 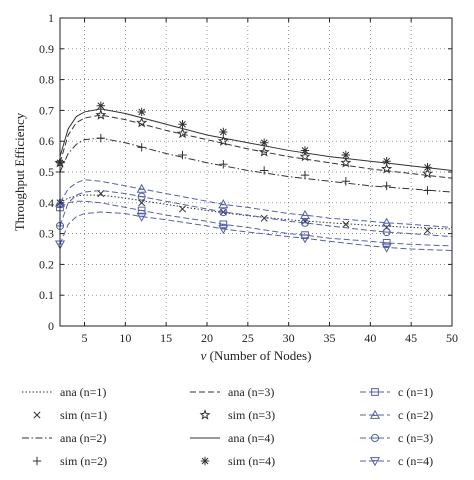 I want to click on legend-entry: c (n=3), so click(x=396, y=438).